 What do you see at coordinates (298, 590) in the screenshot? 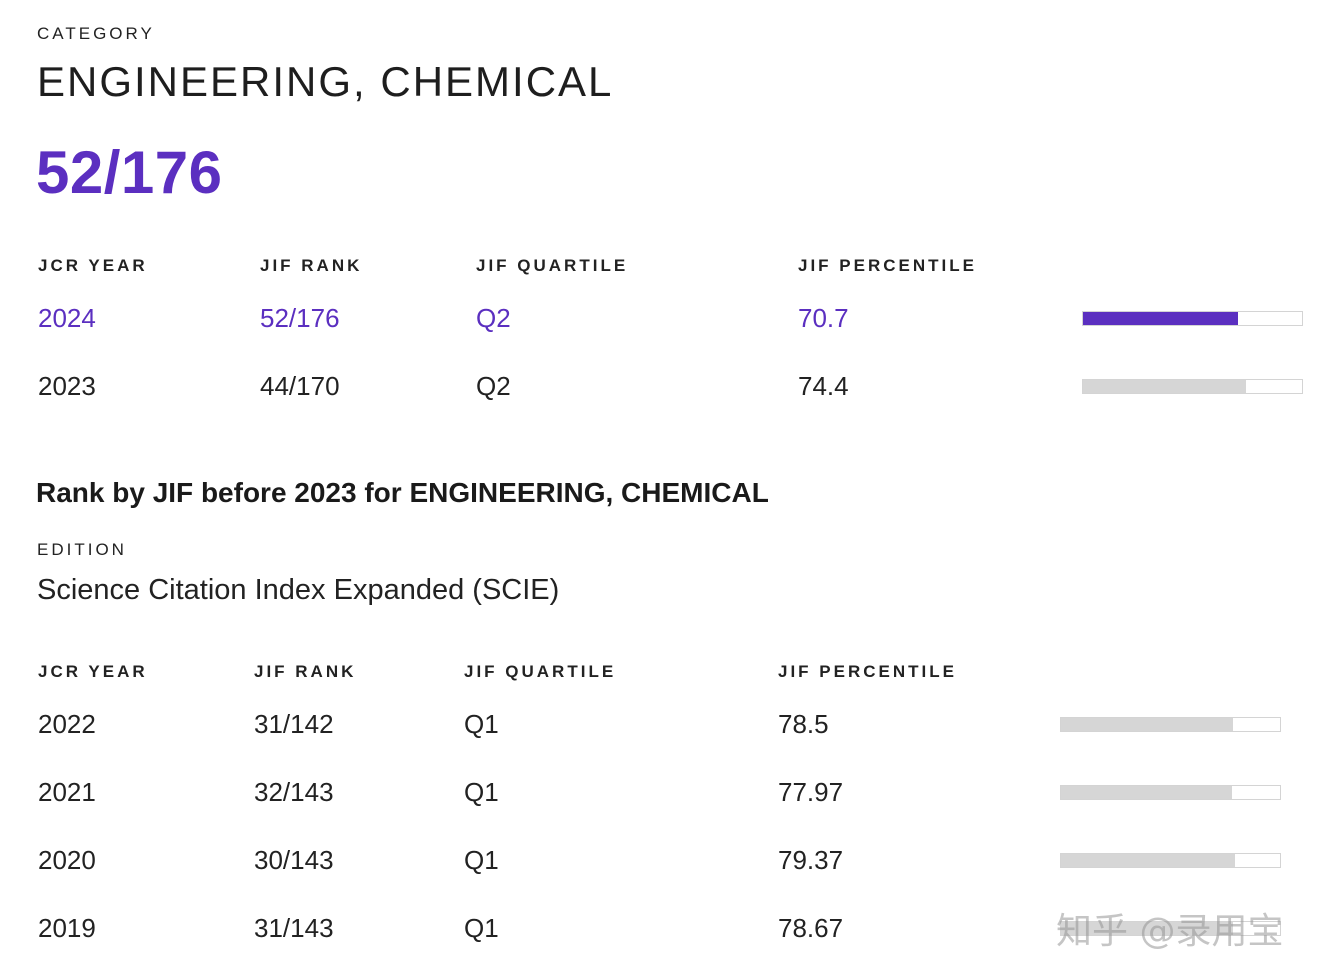
I see `edition-value: Science Citation Index Expanded (SCIE)` at bounding box center [298, 590].